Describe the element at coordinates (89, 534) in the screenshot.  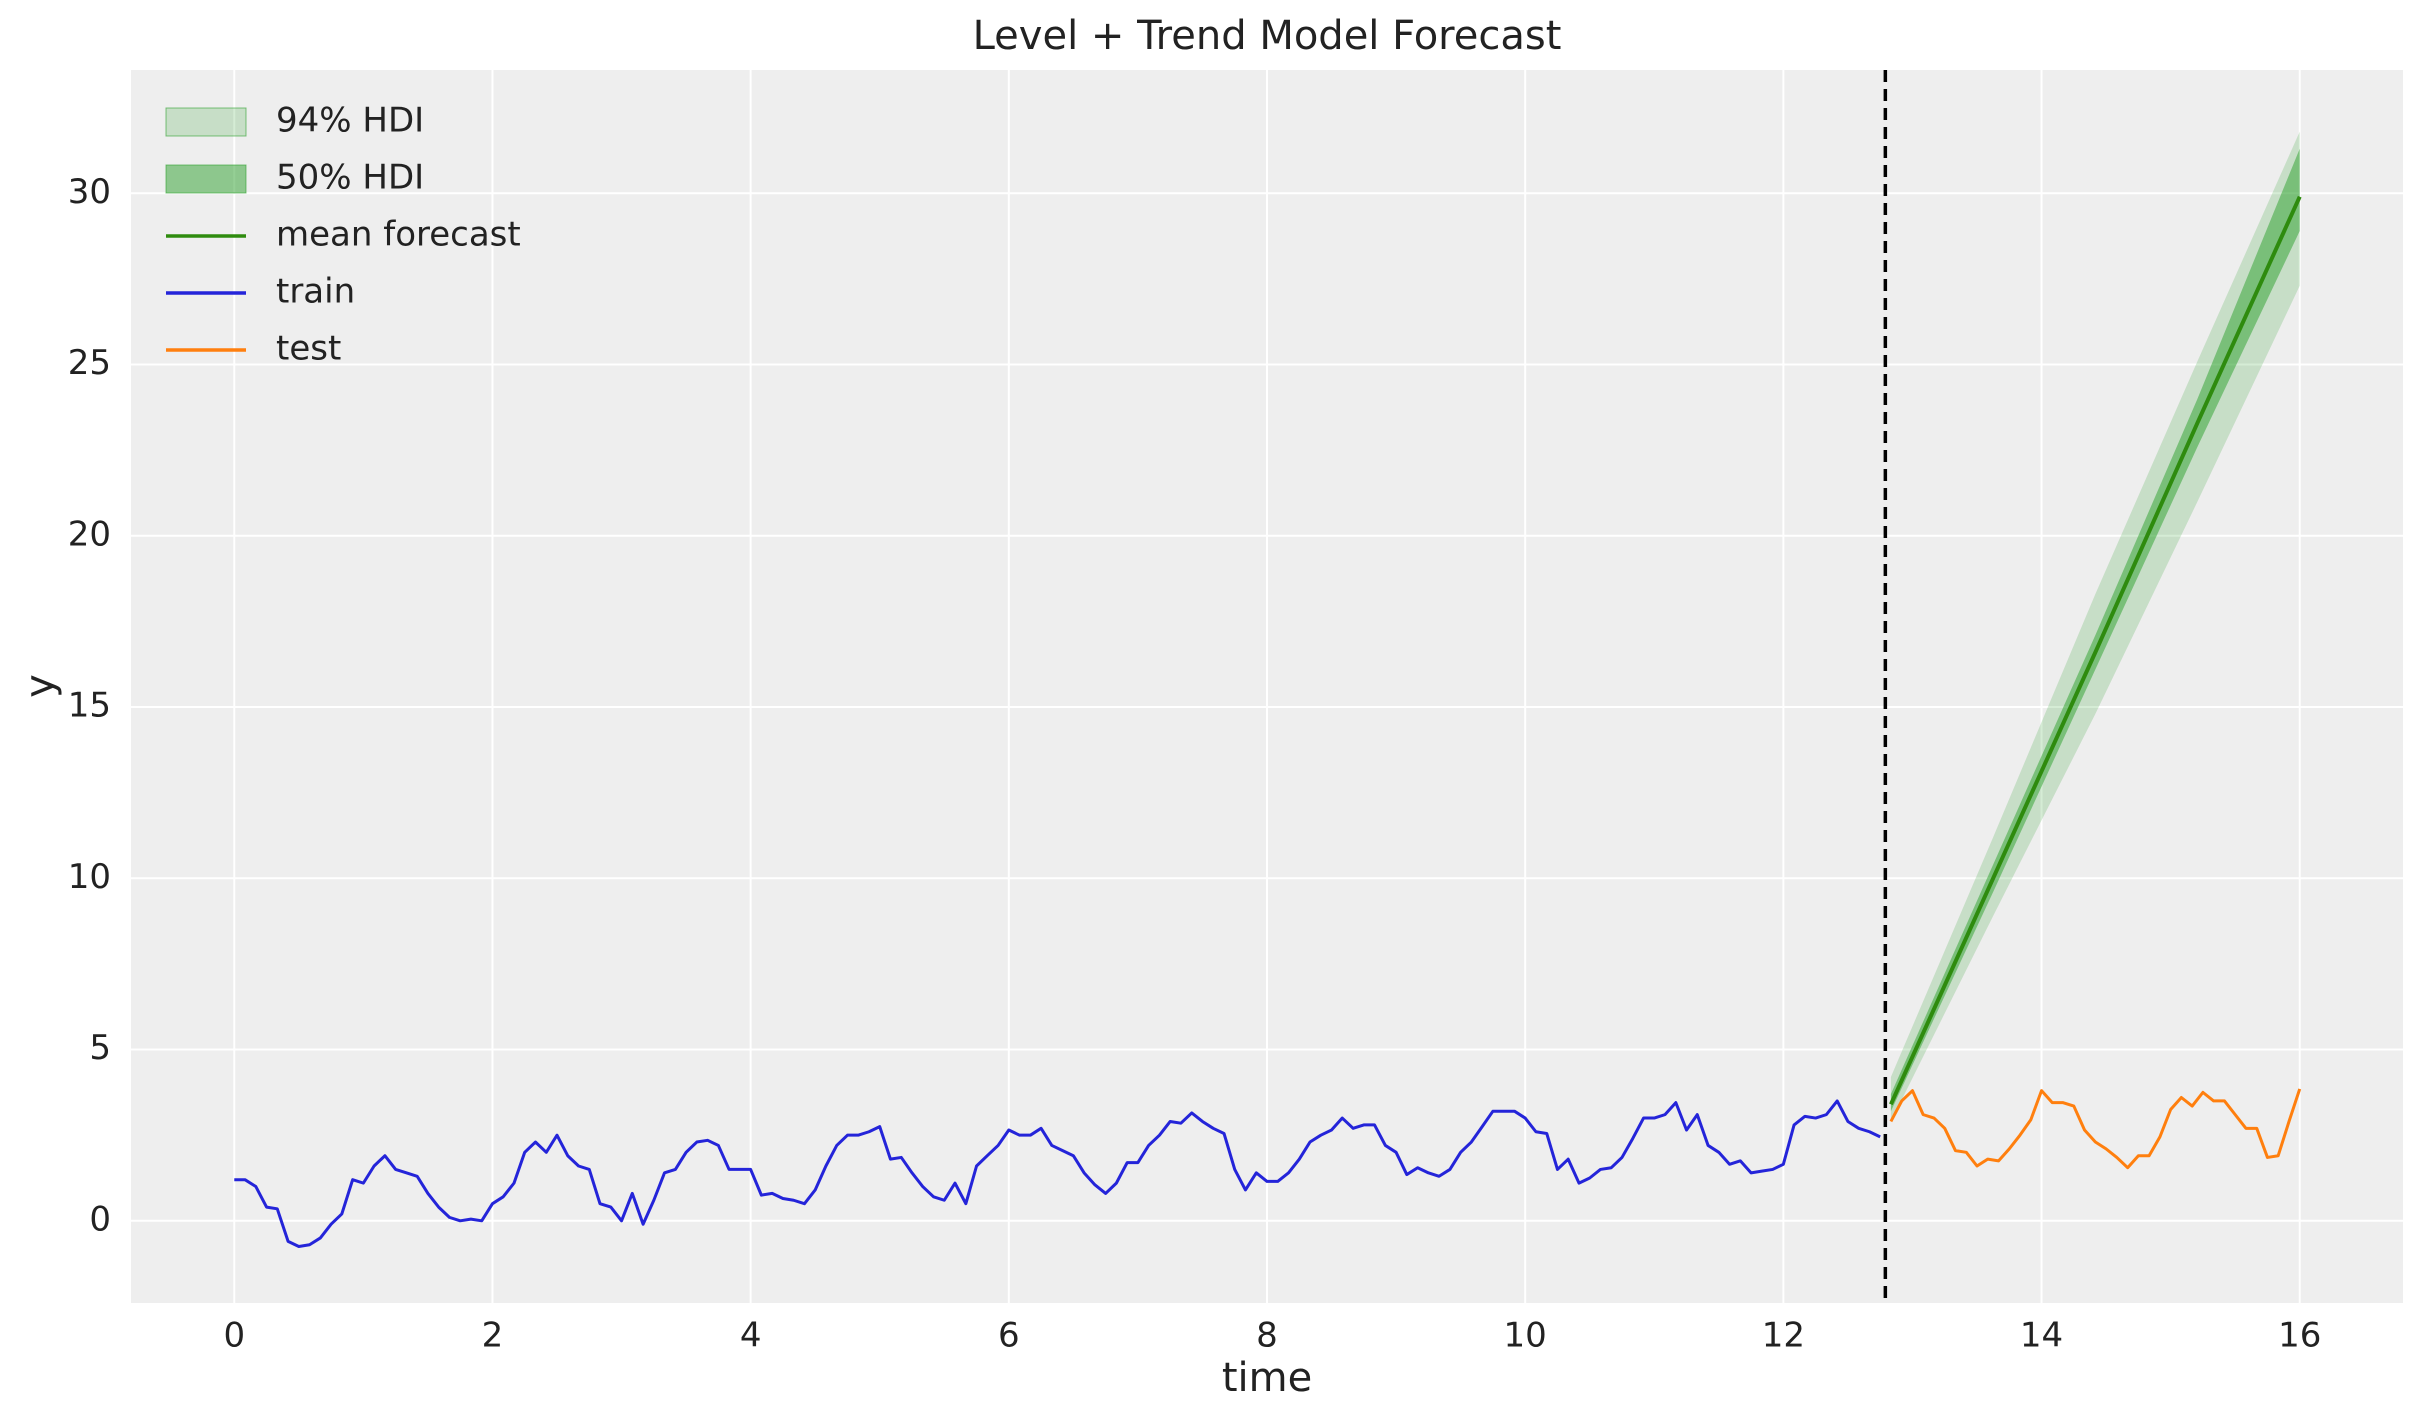
I see `y-tick-label: 20` at that location.